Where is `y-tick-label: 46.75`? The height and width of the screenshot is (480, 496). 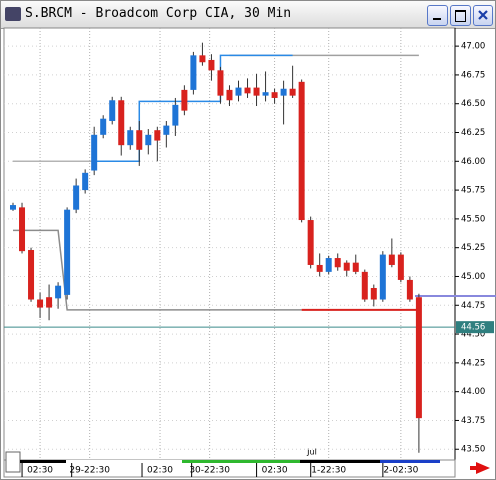 y-tick-label: 46.75 is located at coordinates (473, 75).